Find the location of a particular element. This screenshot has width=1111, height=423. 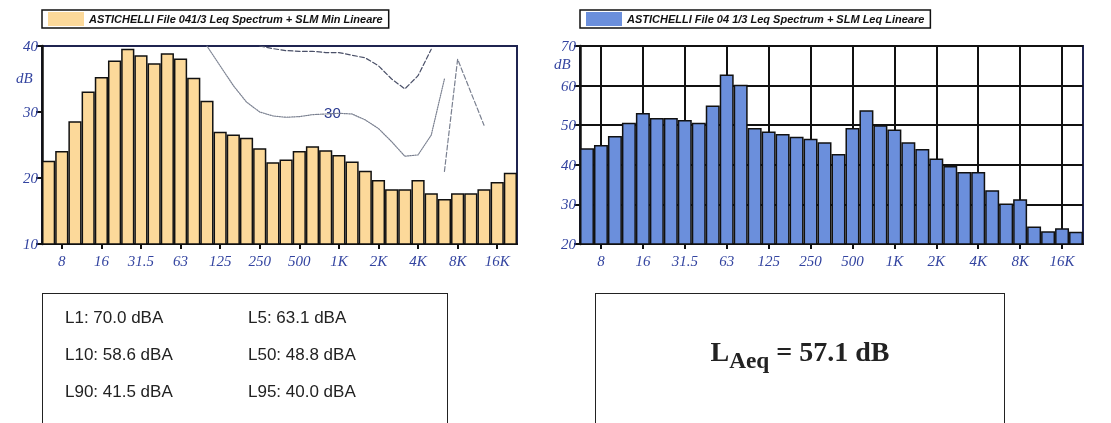

legend-label: ASTICHELLI File 041/3 Leq Spectrum + SLM Min Lineare is located at coordinates (235, 19).